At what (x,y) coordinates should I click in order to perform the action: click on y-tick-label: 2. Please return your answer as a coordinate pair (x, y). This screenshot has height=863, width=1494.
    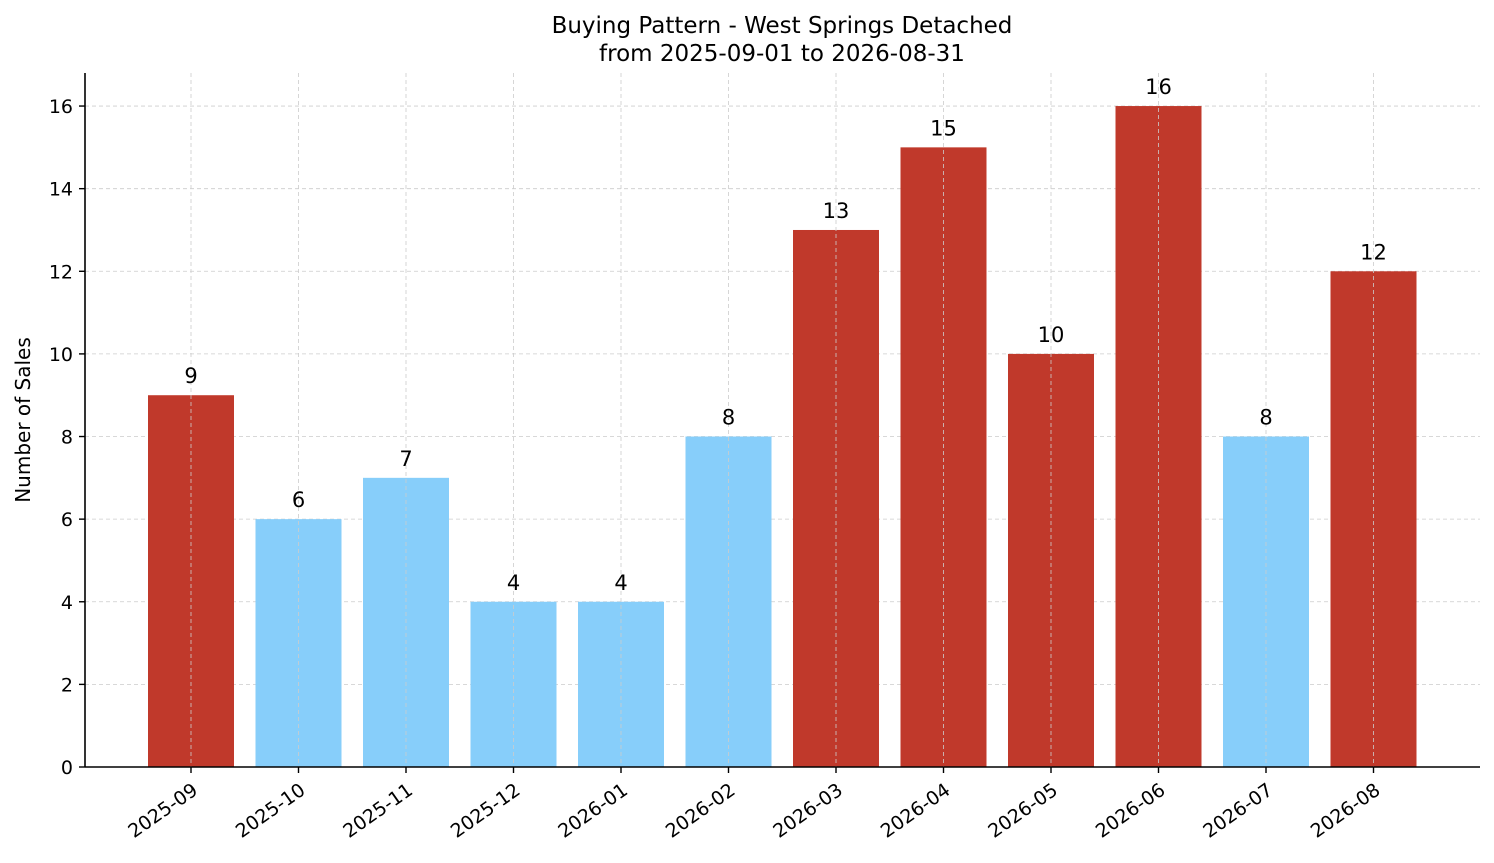
    Looking at the image, I should click on (67, 685).